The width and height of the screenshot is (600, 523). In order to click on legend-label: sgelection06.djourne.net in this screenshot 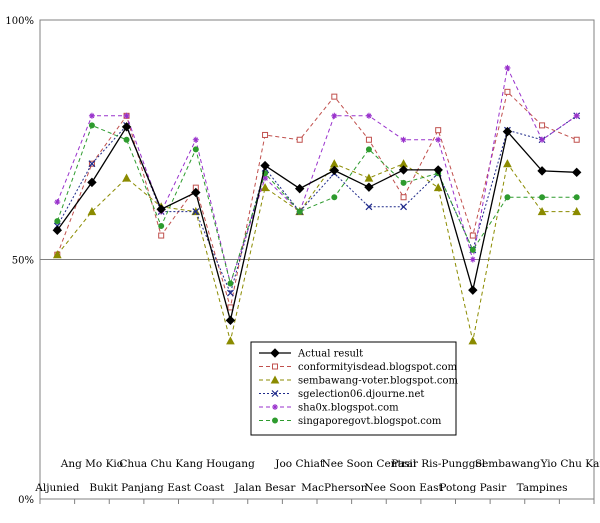, I will do `click(361, 394)`.